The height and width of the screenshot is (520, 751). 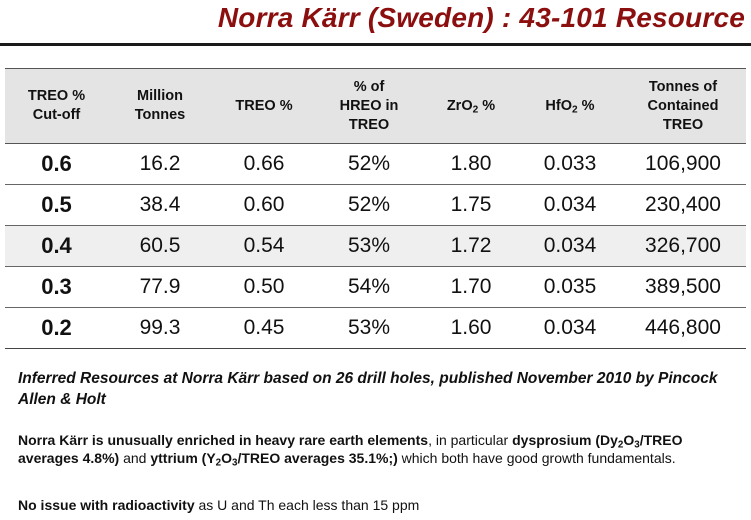 I want to click on cell-zro2: 1.75, so click(x=471, y=205).